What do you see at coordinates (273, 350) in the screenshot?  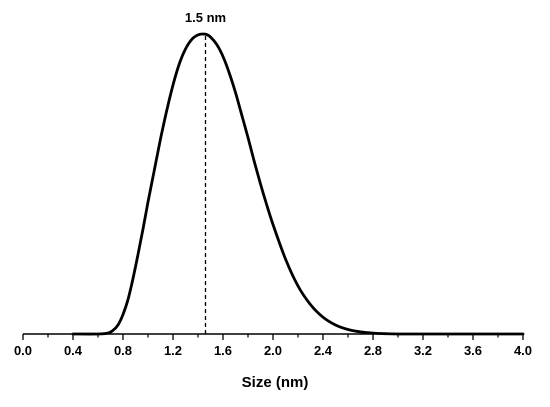 I see `x-tick-label: 2.0` at bounding box center [273, 350].